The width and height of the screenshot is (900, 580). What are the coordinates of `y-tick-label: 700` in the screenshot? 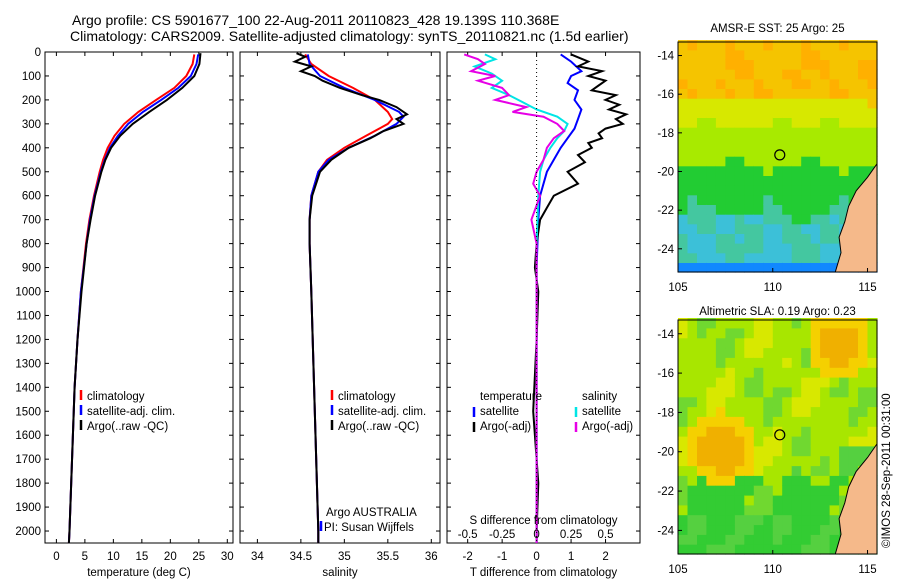 It's located at (31, 221).